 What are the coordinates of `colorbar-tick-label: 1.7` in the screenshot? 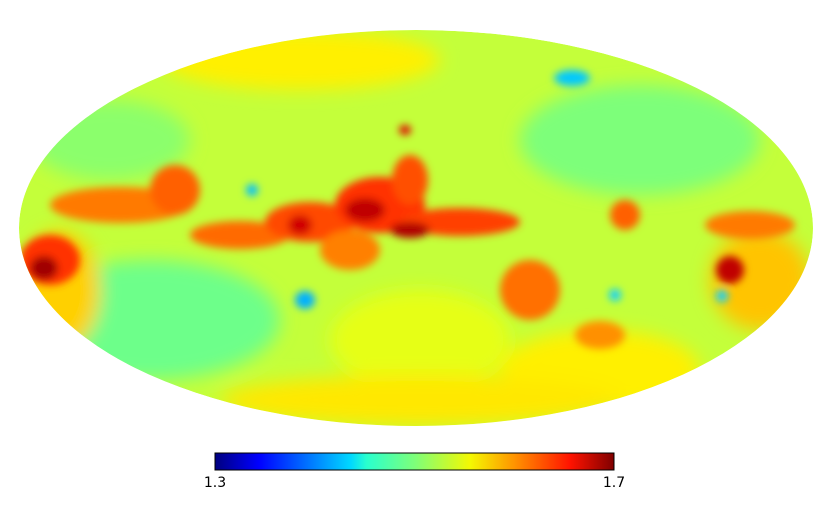 It's located at (614, 483).